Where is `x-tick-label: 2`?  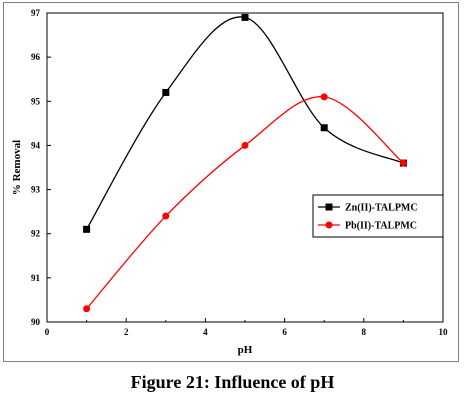 x-tick-label: 2 is located at coordinates (126, 332).